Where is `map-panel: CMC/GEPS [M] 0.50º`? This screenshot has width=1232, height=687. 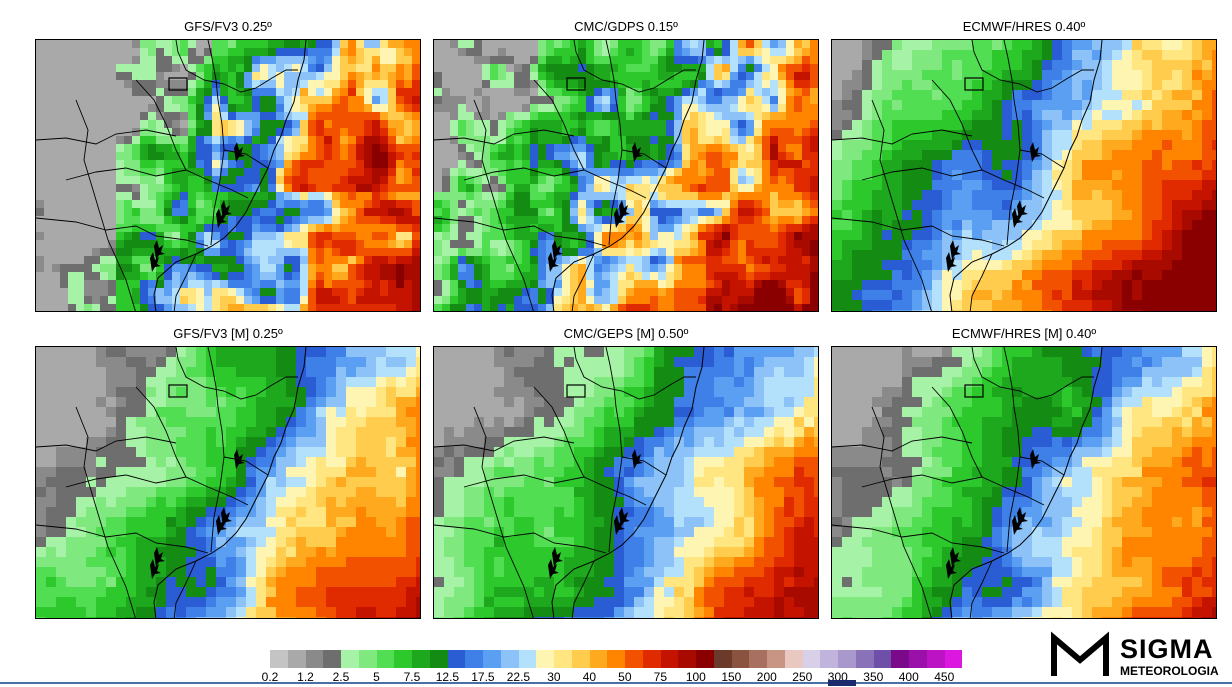 map-panel: CMC/GEPS [M] 0.50º is located at coordinates (626, 482).